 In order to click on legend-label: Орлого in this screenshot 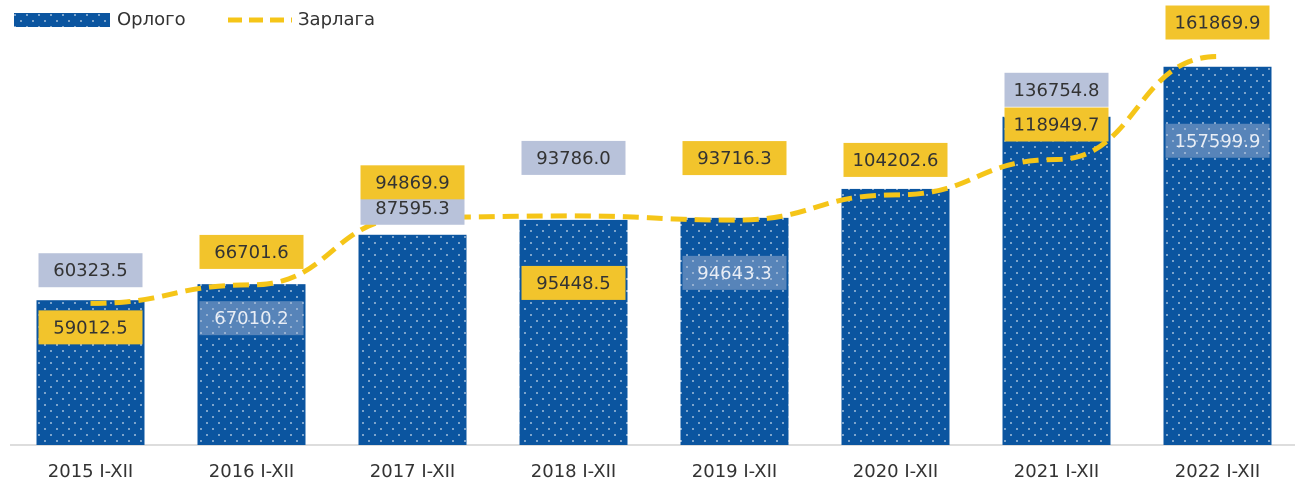, I will do `click(151, 19)`.